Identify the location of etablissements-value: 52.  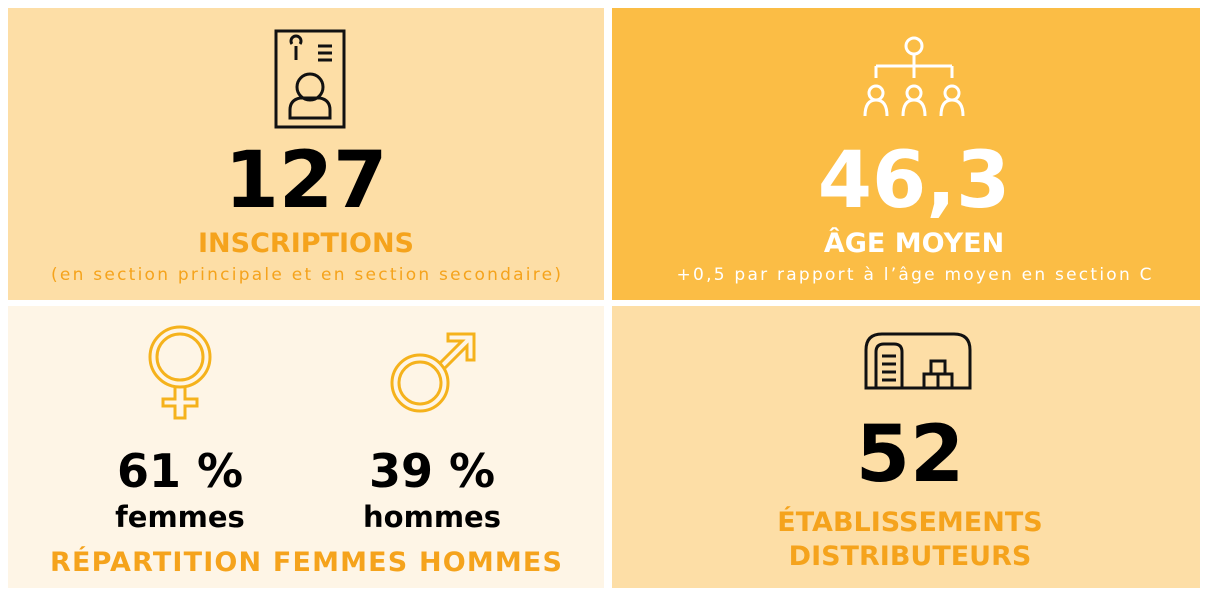
(910, 455).